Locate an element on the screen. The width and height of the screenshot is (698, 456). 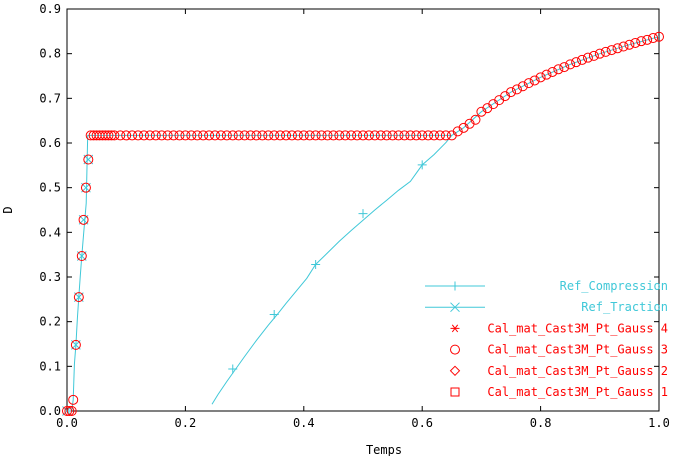
x-axis-label: Temps is located at coordinates (384, 449).